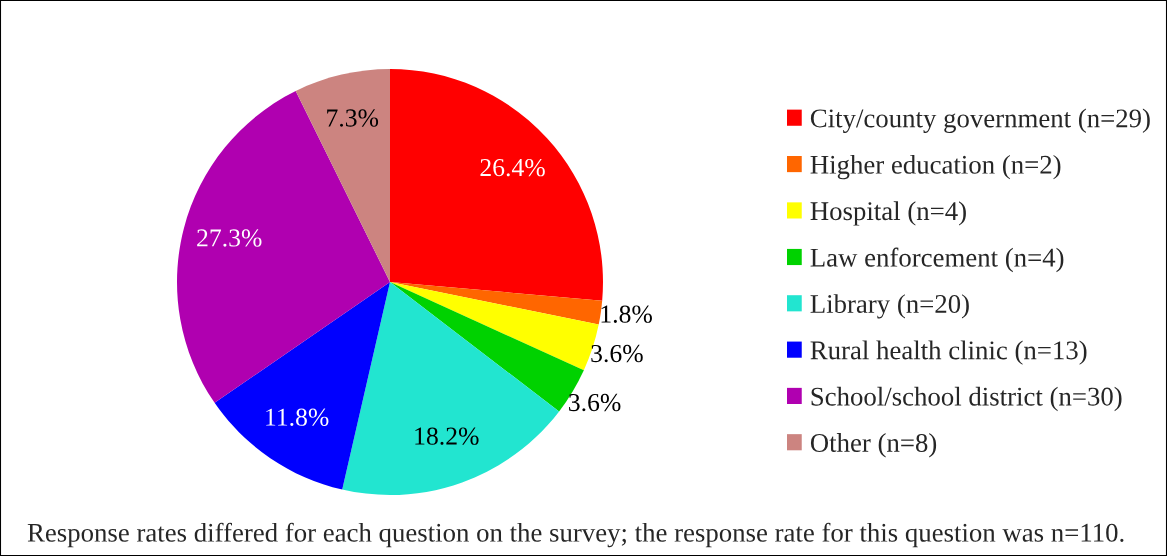 This screenshot has height=556, width=1167. Describe the element at coordinates (935, 167) in the screenshot. I see `legend-label: Higher education (n=2)` at that location.